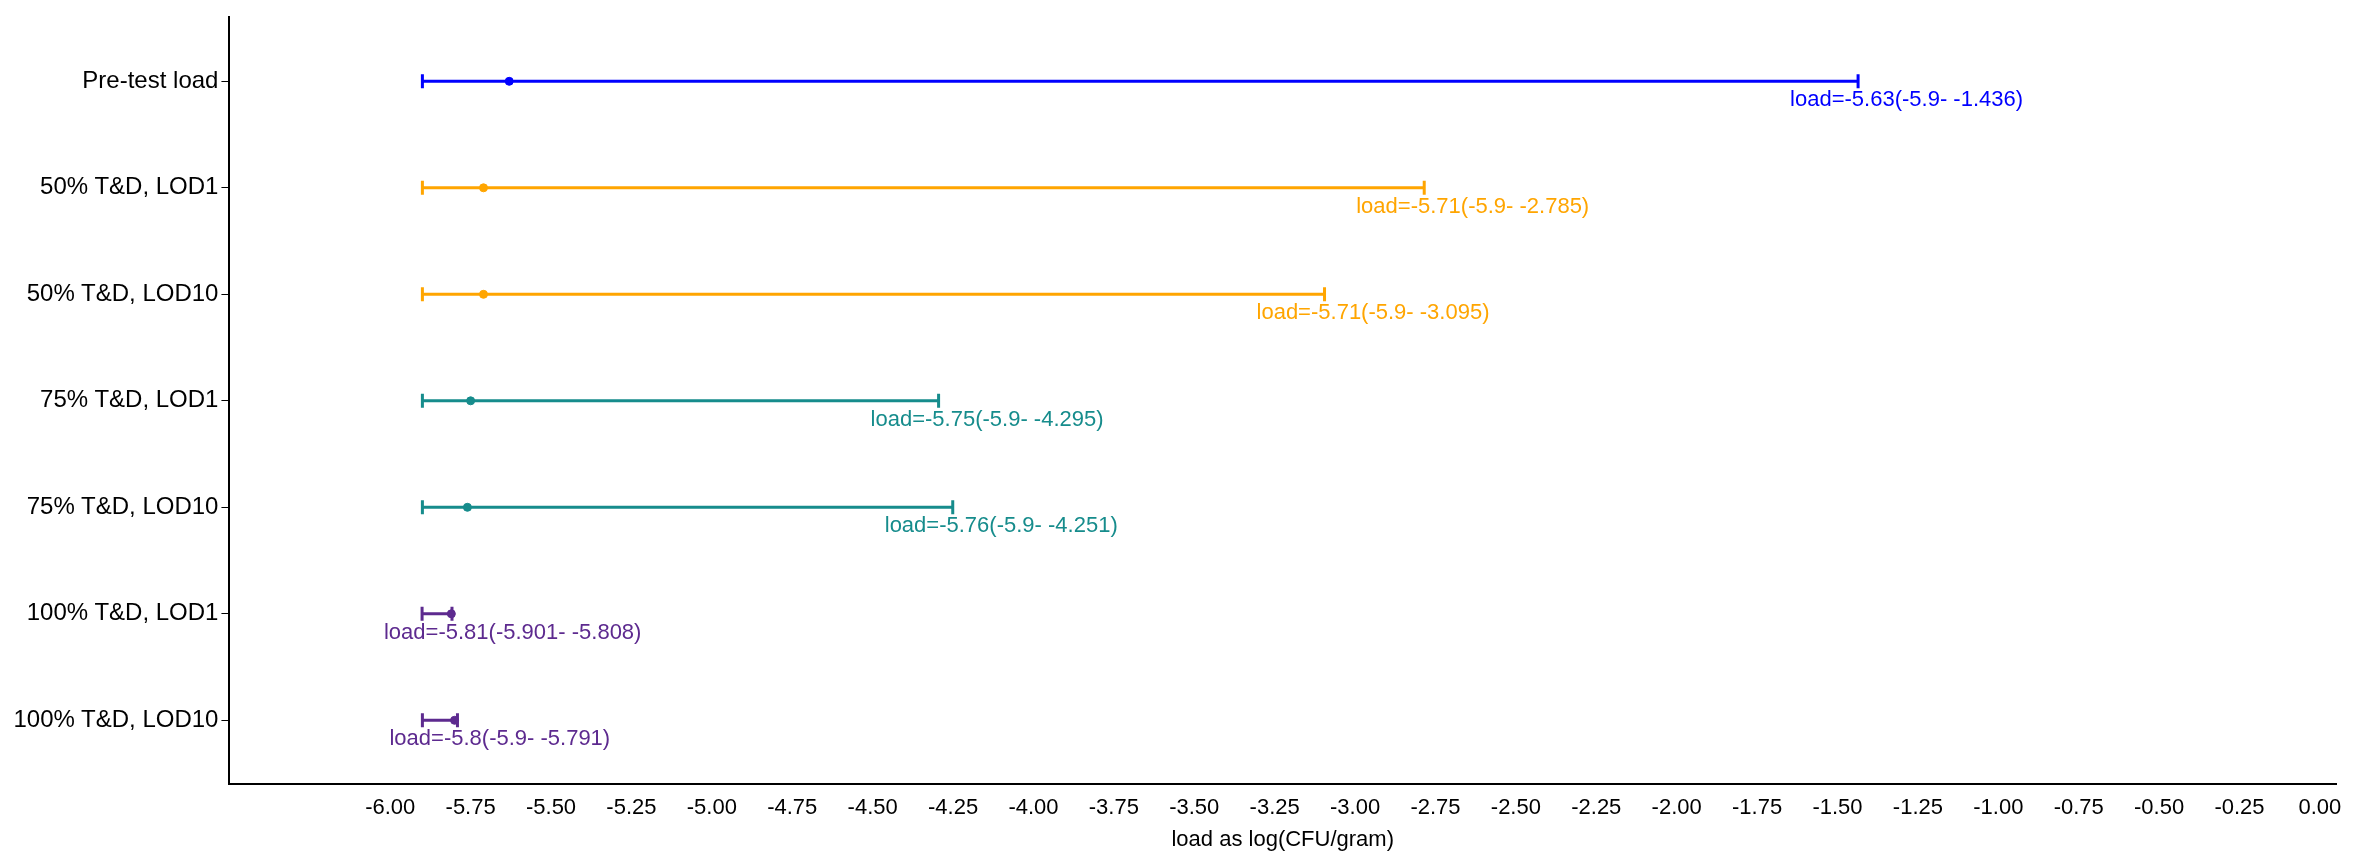 The image size is (2356, 865). What do you see at coordinates (1515, 807) in the screenshot?
I see `x-tick-label: -2.50` at bounding box center [1515, 807].